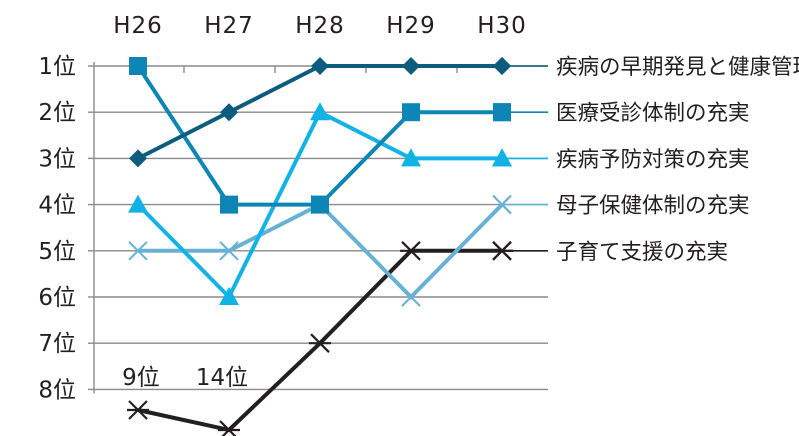 Image resolution: width=799 pixels, height=436 pixels. I want to click on off-scale-rank-label: 14位, so click(222, 378).